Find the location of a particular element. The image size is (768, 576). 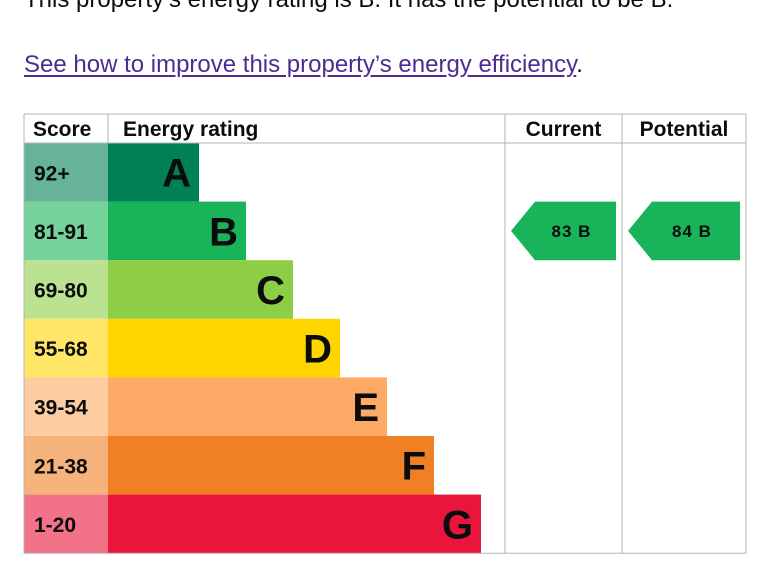

header-score: Score is located at coordinates (62, 129).